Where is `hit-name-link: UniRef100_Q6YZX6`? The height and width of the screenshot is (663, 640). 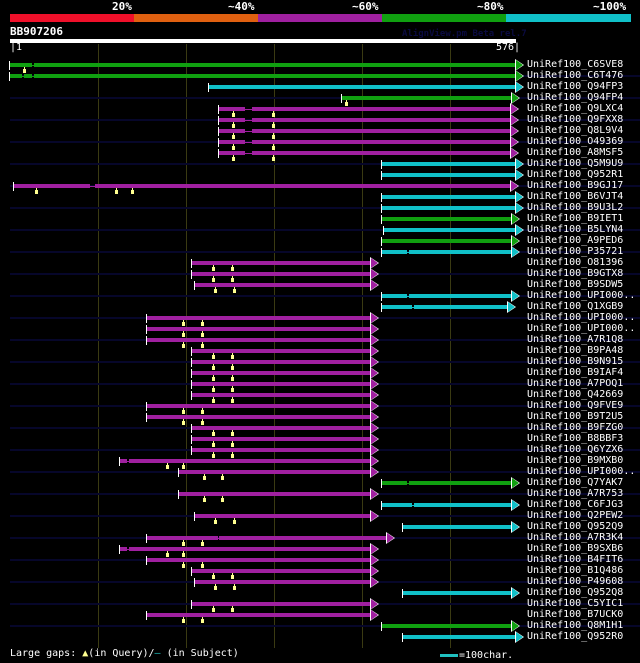 hit-name-link: UniRef100_Q6YZX6 is located at coordinates (575, 449).